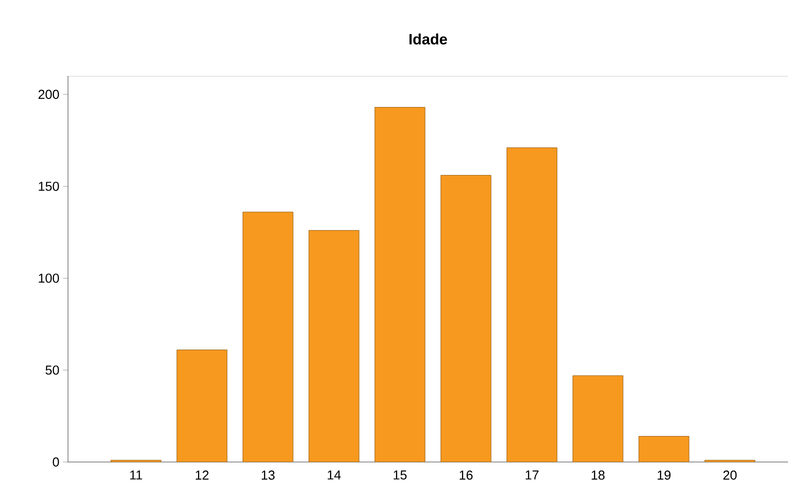  I want to click on x-tick-label: 18, so click(598, 475).